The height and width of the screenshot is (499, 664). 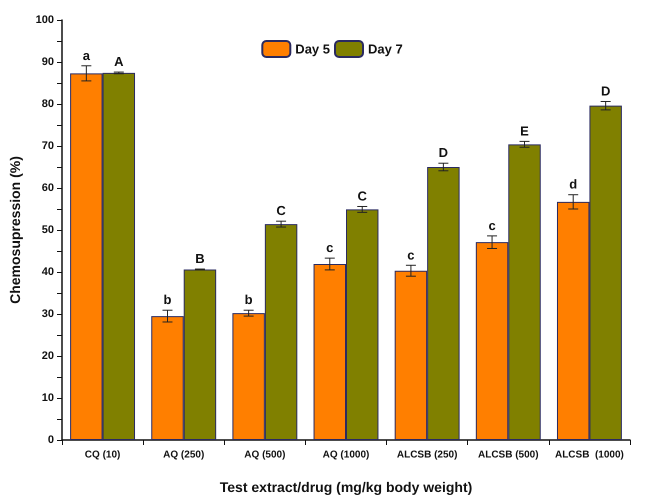 What do you see at coordinates (312, 49) in the screenshot?
I see `legend-label: Day 5` at bounding box center [312, 49].